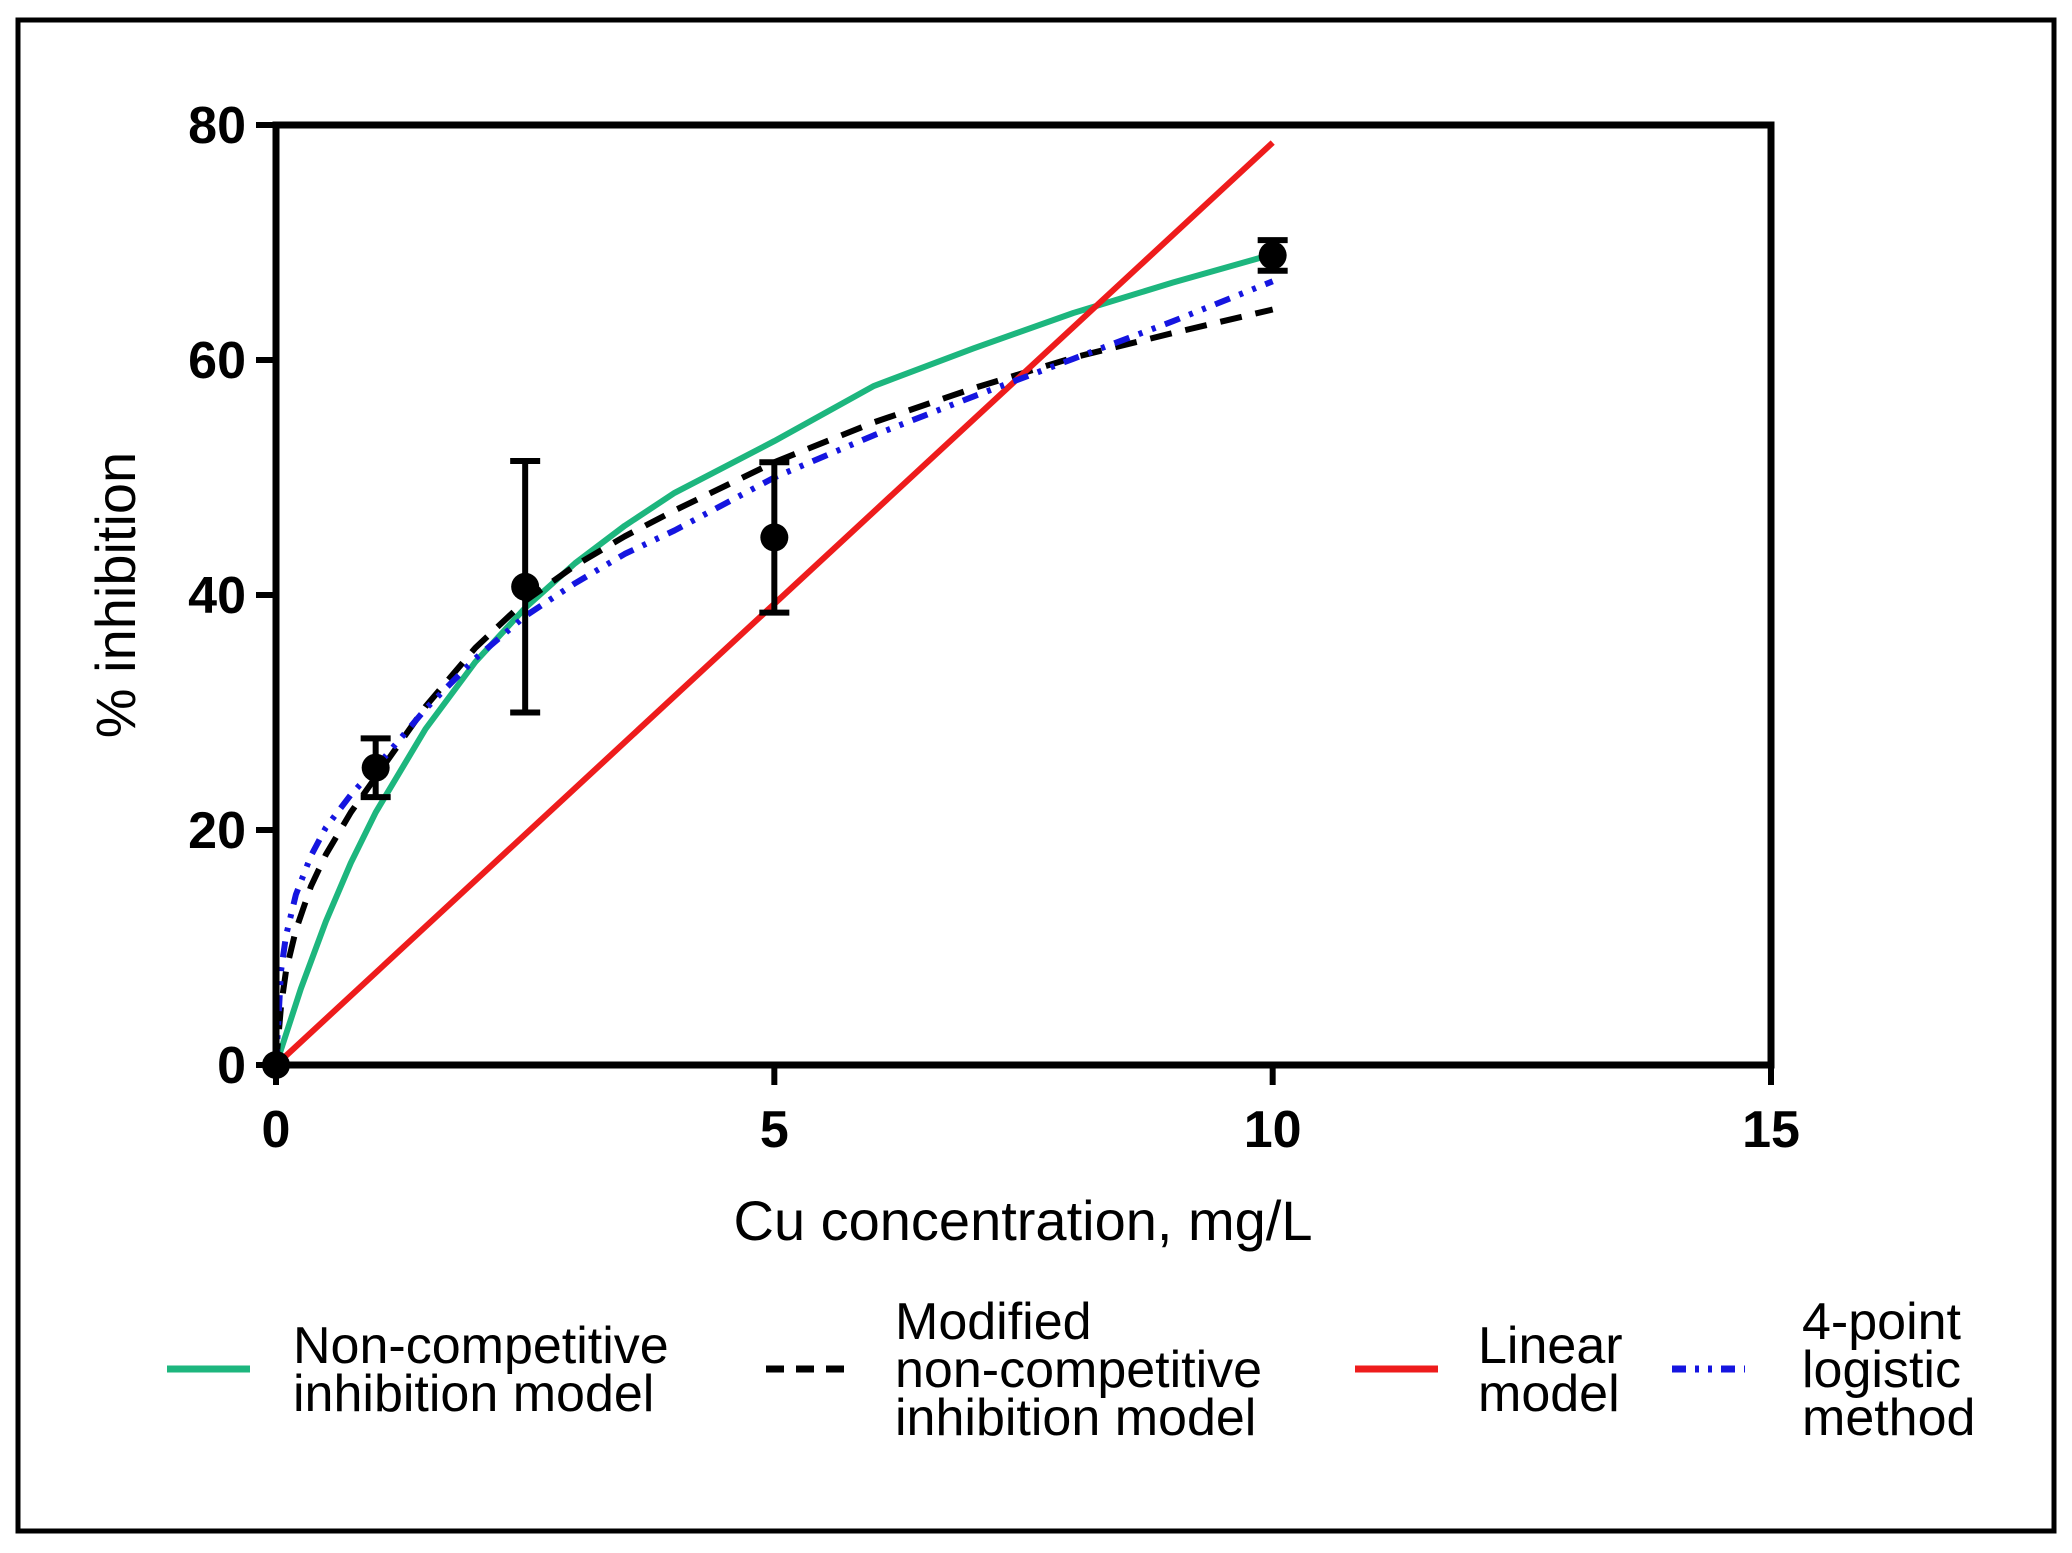 This screenshot has height=1553, width=2072. Describe the element at coordinates (276, 1130) in the screenshot. I see `x-tick-label: 0` at that location.